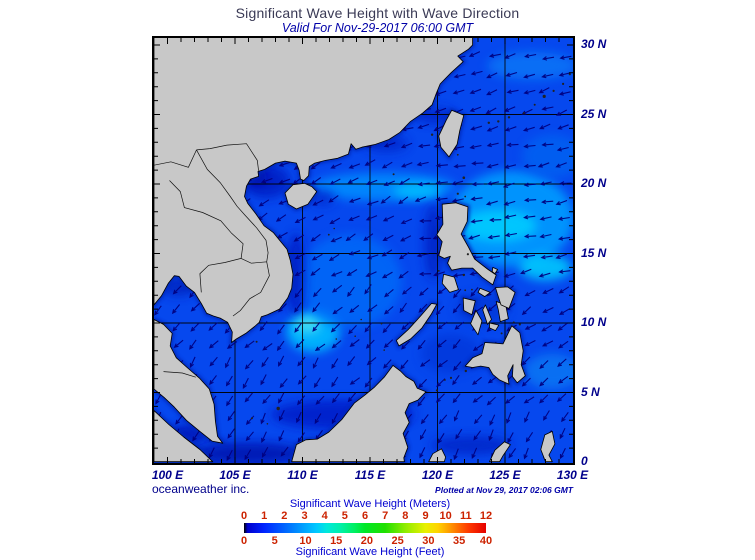 The height and width of the screenshot is (560, 755). I want to click on feet-tick-label: 10, so click(305, 541).